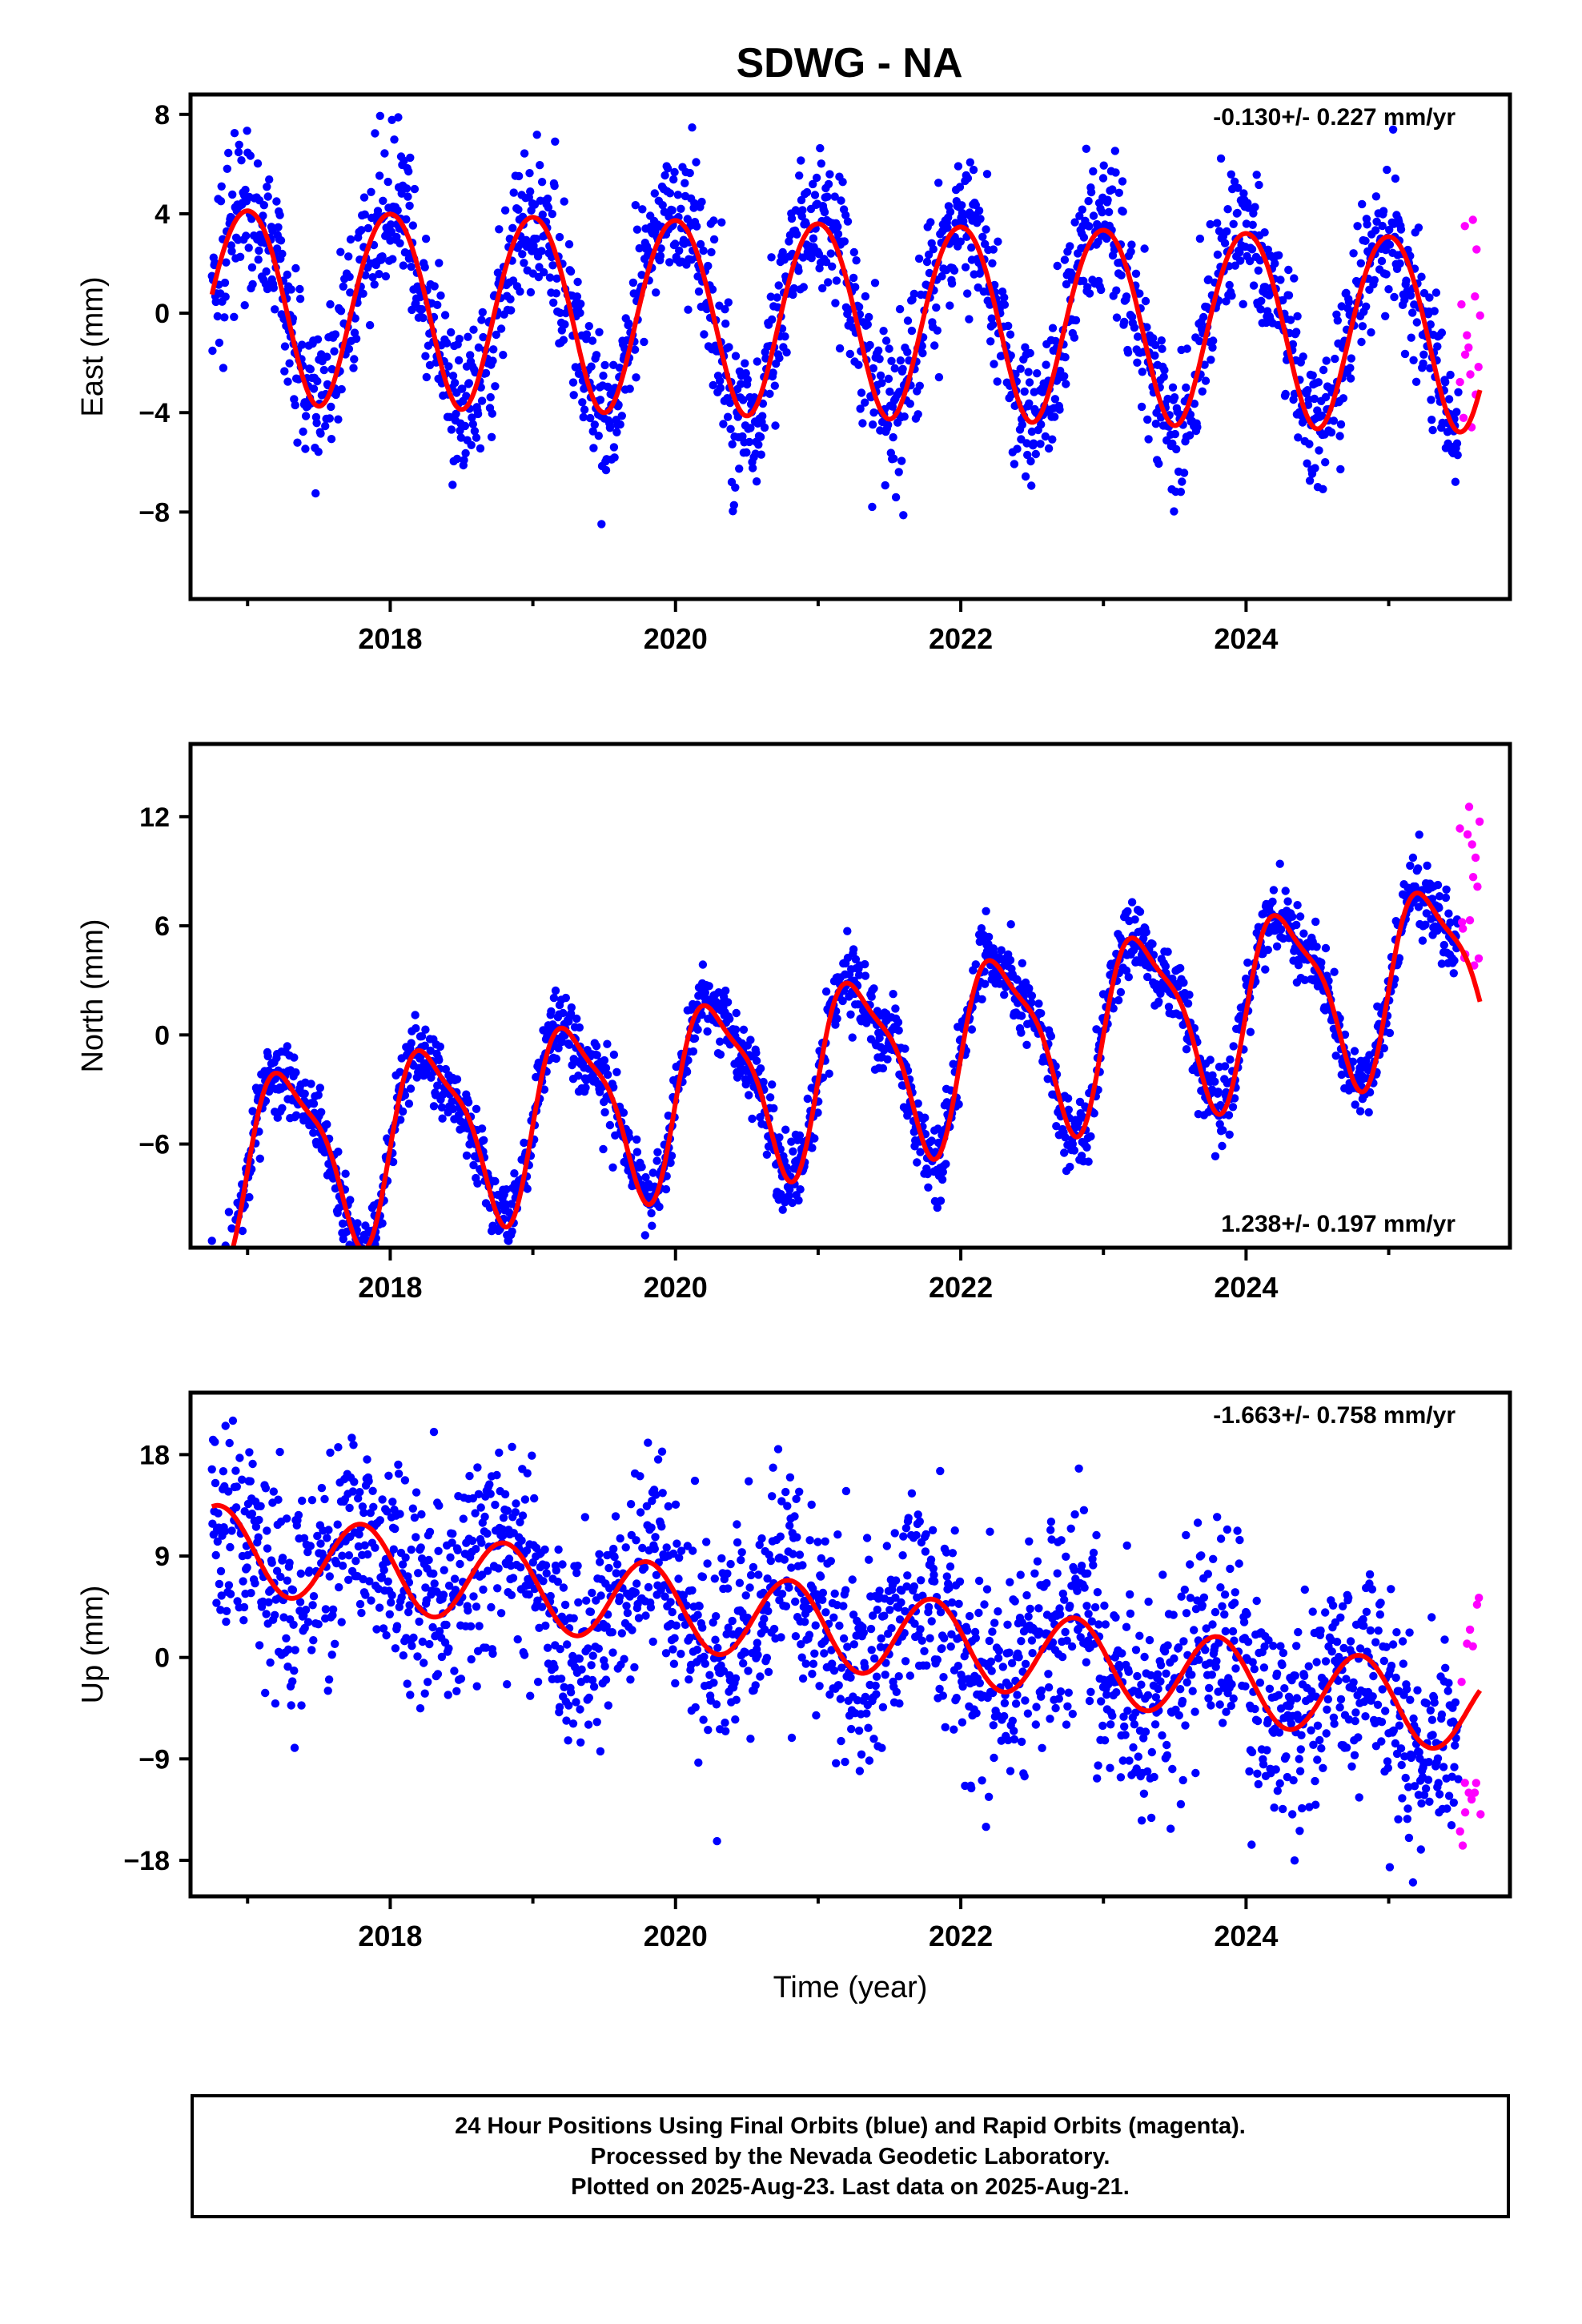  Describe the element at coordinates (676, 638) in the screenshot. I see `x-tick-label: 2020` at that location.